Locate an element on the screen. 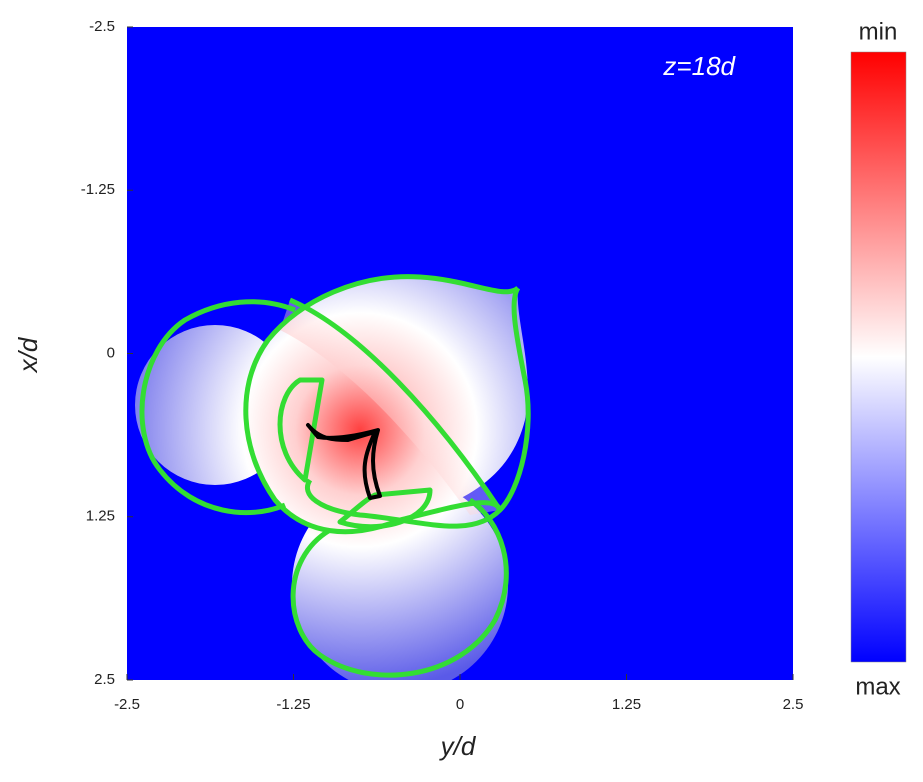 Image resolution: width=923 pixels, height=782 pixels. ridge is located at coordinates (390, 407).